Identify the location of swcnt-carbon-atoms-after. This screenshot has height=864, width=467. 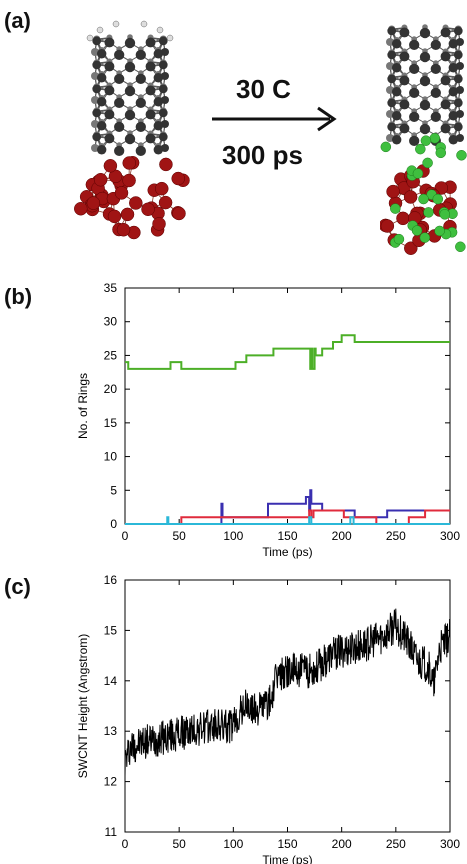
(425, 85).